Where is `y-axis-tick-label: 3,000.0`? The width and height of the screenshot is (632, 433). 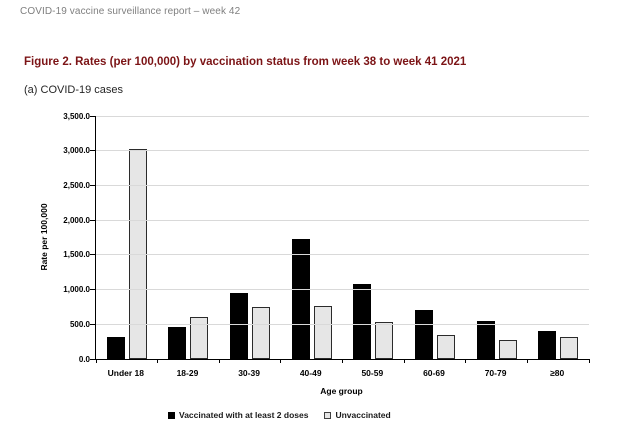 y-axis-tick-label: 3,000.0 is located at coordinates (76, 151).